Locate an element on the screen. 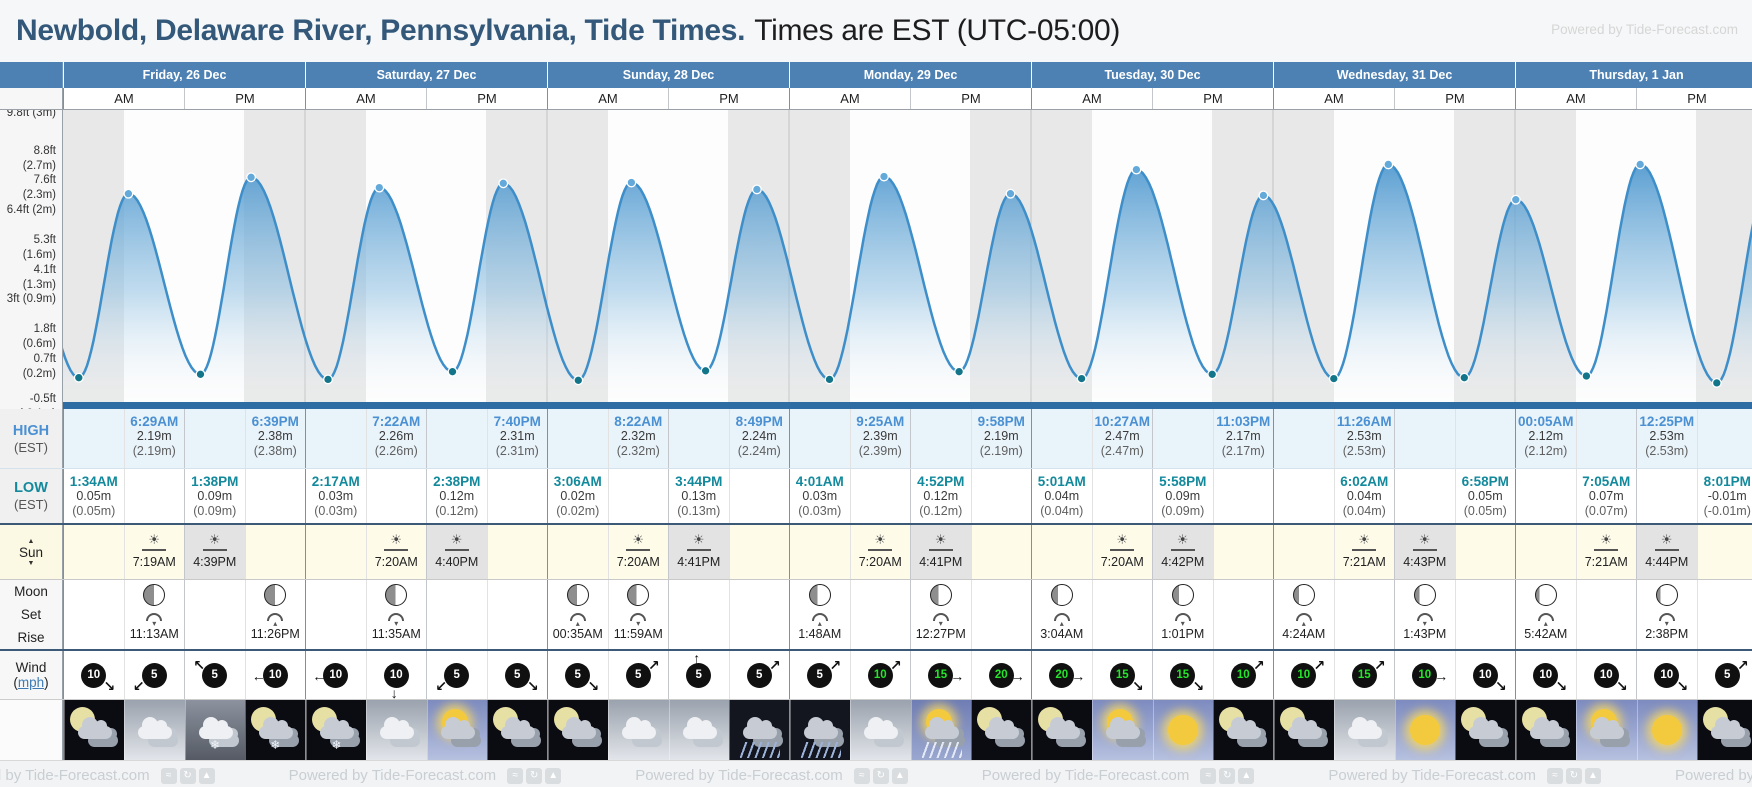 This screenshot has width=1752, height=787. weather-icon-rain-night is located at coordinates (758, 730).